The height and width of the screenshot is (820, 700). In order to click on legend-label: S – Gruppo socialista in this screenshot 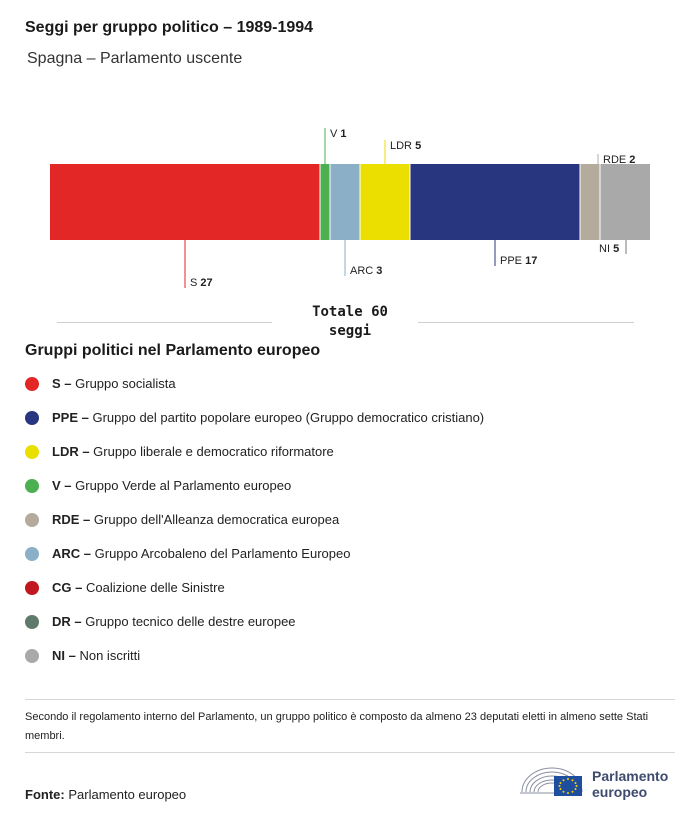, I will do `click(114, 383)`.